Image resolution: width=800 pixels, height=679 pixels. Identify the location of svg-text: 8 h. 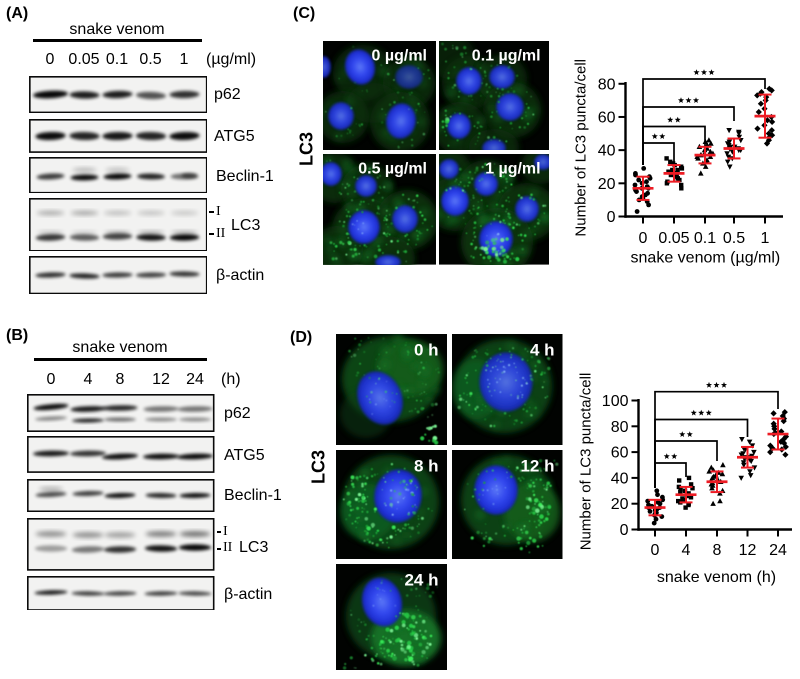
(426, 466).